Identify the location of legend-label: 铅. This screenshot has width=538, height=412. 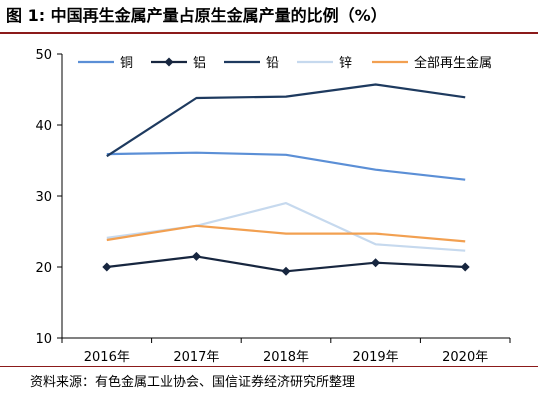
(272, 63).